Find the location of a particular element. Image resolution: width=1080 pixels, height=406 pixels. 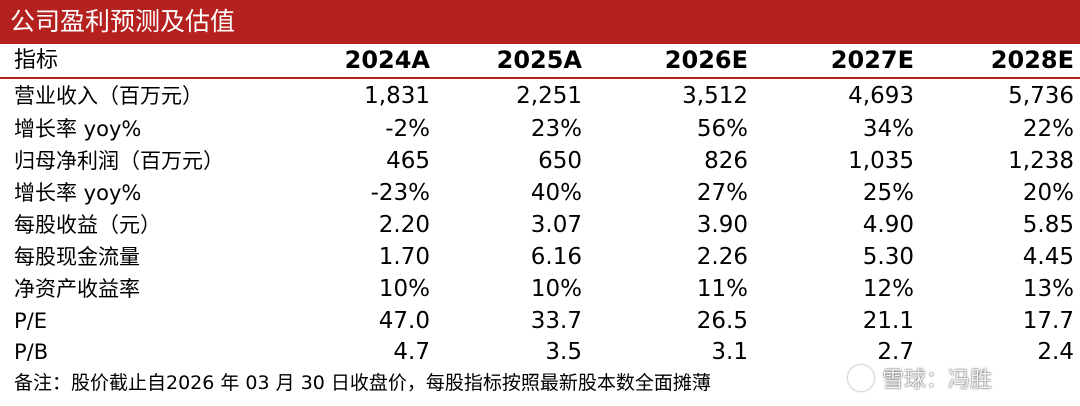

table-row: P/E 47.0 33.7 26.5 21.1 17.7 is located at coordinates (540, 321).